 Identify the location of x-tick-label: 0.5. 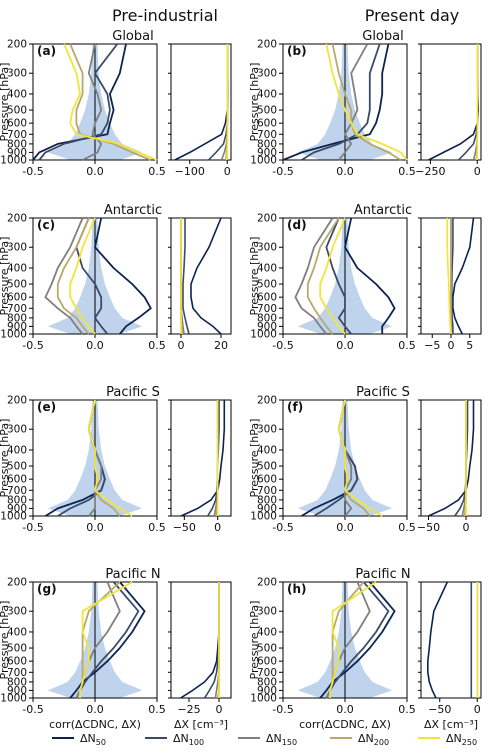
(407, 527).